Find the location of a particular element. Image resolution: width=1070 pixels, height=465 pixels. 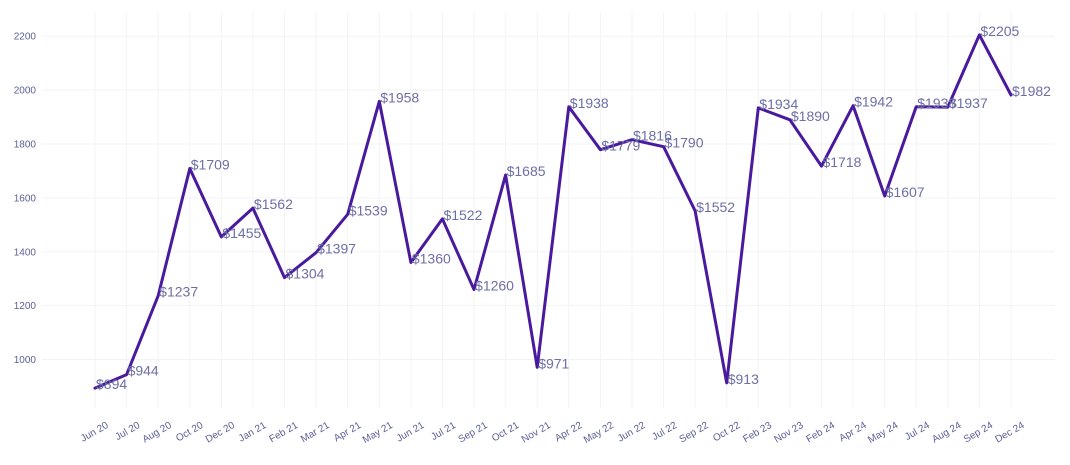

x-tick-label: Feb 24 is located at coordinates (821, 432).